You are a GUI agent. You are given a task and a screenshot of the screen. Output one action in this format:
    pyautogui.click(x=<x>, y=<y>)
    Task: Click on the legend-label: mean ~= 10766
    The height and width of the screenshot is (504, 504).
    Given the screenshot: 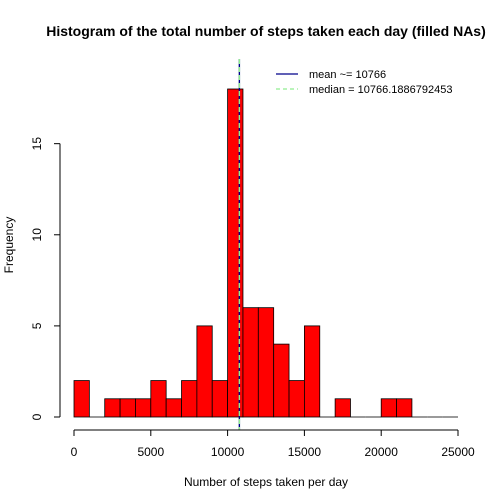 What is the action you would take?
    pyautogui.click(x=347, y=75)
    